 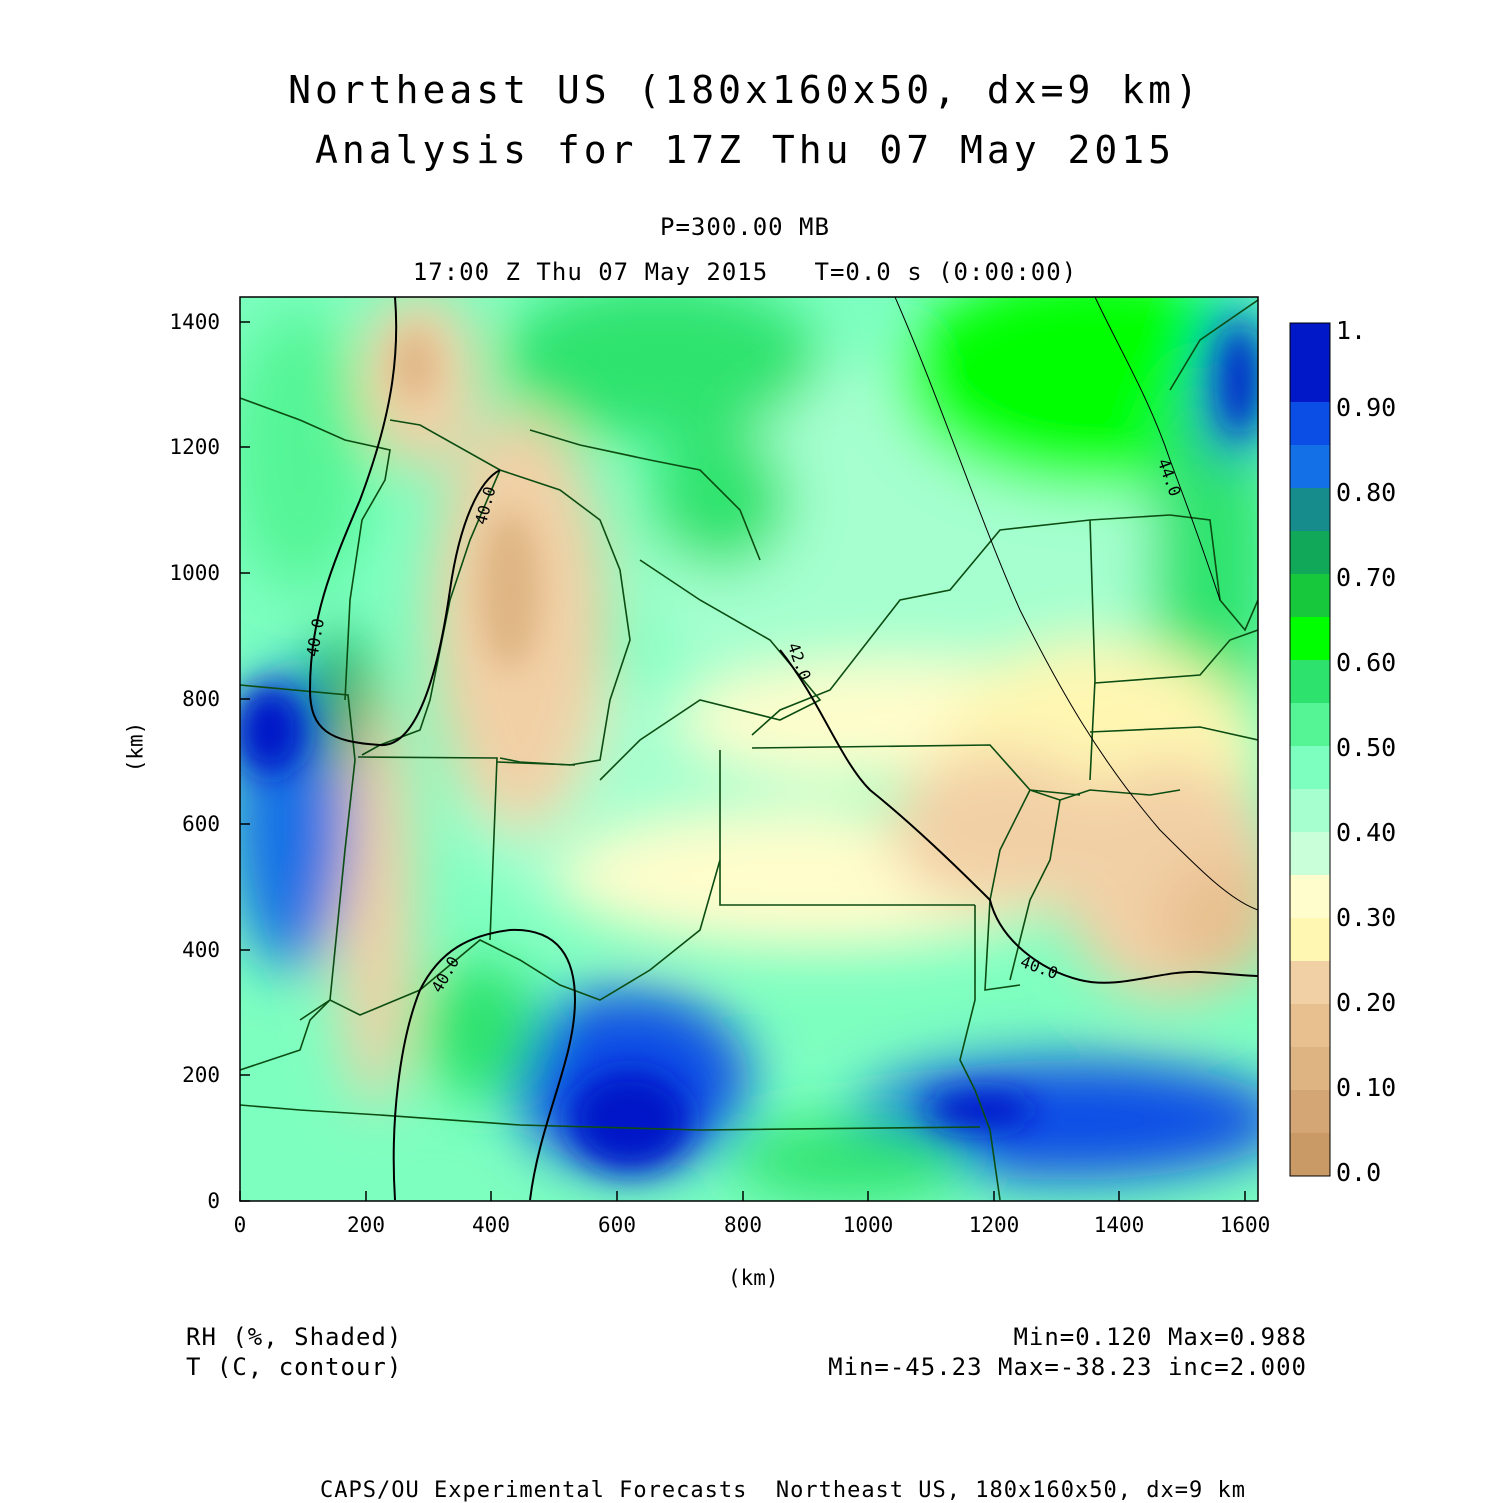 I want to click on colorbar-label: 0.40, so click(x=1366, y=832).